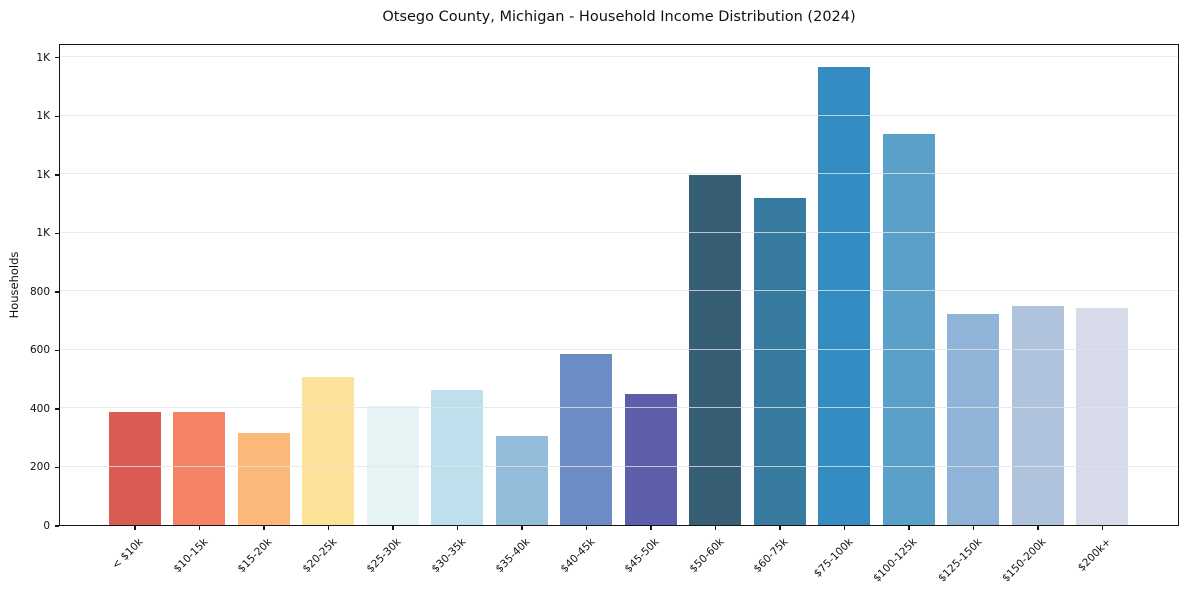 The image size is (1189, 590). Describe the element at coordinates (39, 291) in the screenshot. I see `y-tick-label: 800` at that location.